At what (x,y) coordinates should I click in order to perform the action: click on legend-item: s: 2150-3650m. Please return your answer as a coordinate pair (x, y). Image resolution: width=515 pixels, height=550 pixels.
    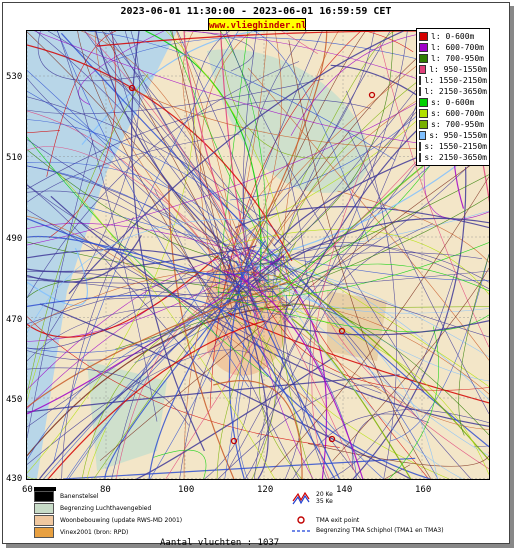
    Looking at the image, I should click on (453, 157).